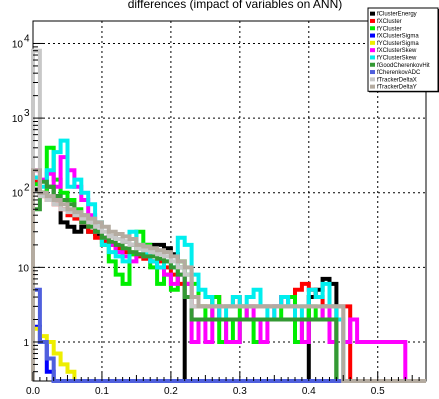  Describe the element at coordinates (398, 44) in the screenshot. I see `legend-entry-fYClusterSigma: fYClusterSigma` at that location.